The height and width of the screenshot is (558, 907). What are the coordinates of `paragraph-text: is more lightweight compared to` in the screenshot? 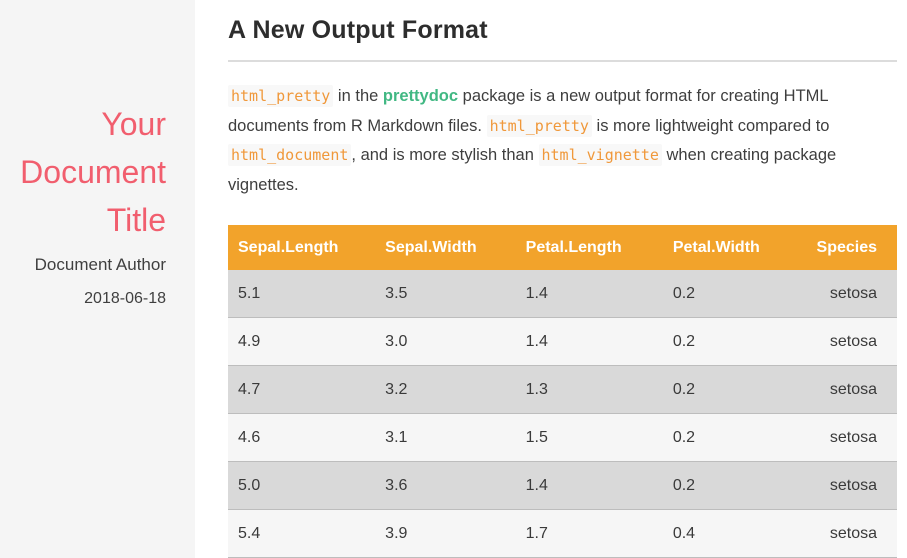 It's located at (710, 125).